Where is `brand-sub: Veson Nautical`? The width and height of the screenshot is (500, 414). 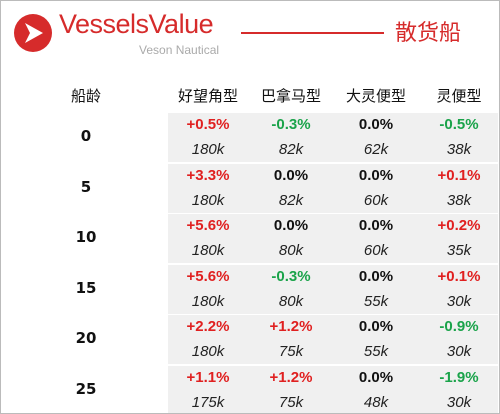 brand-sub: Veson Nautical is located at coordinates (179, 50).